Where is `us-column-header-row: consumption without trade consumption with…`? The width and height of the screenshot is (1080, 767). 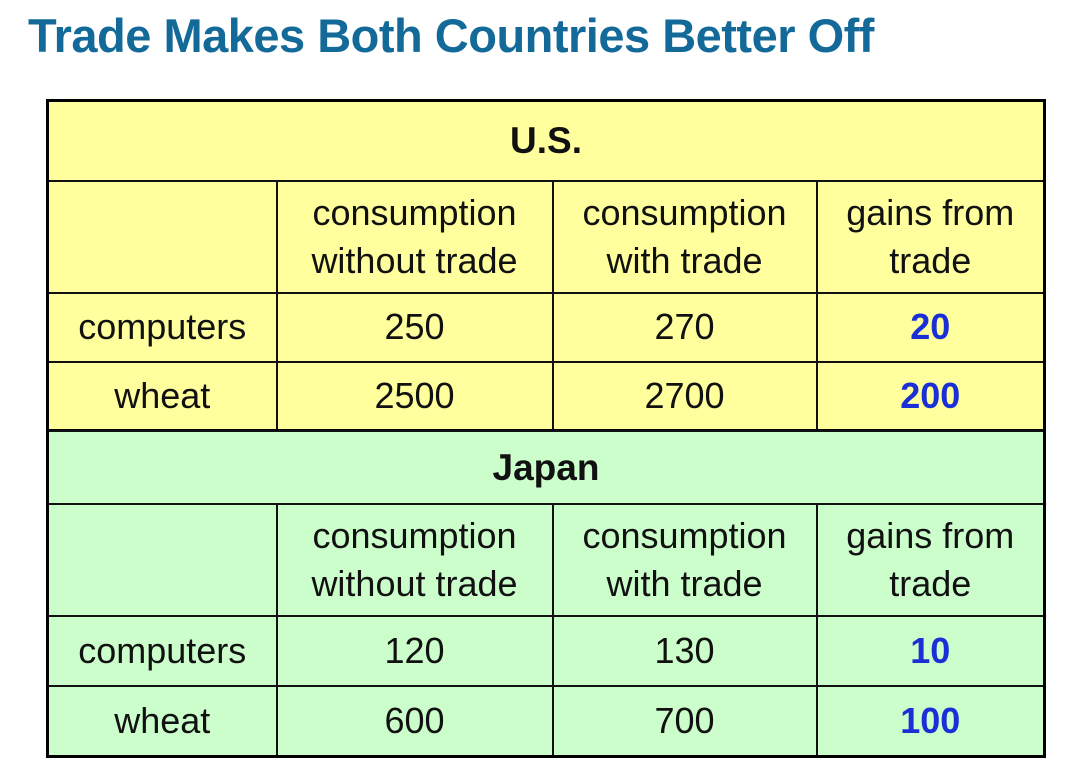
us-column-header-row: consumption without trade consumption with… is located at coordinates (546, 236).